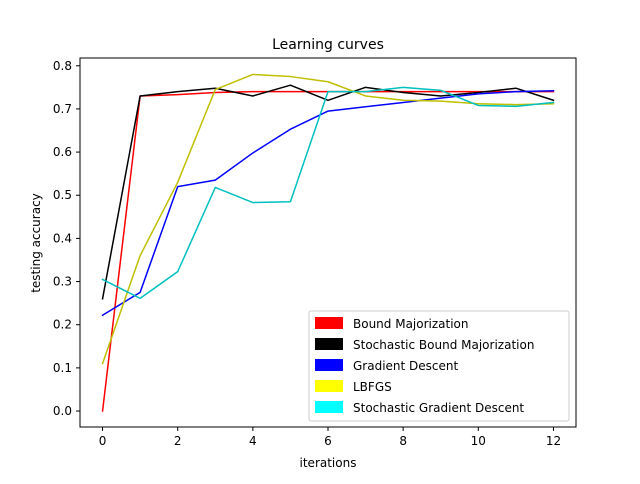  What do you see at coordinates (443, 345) in the screenshot?
I see `legend-label-1: Stochastic Bound Majorization` at bounding box center [443, 345].